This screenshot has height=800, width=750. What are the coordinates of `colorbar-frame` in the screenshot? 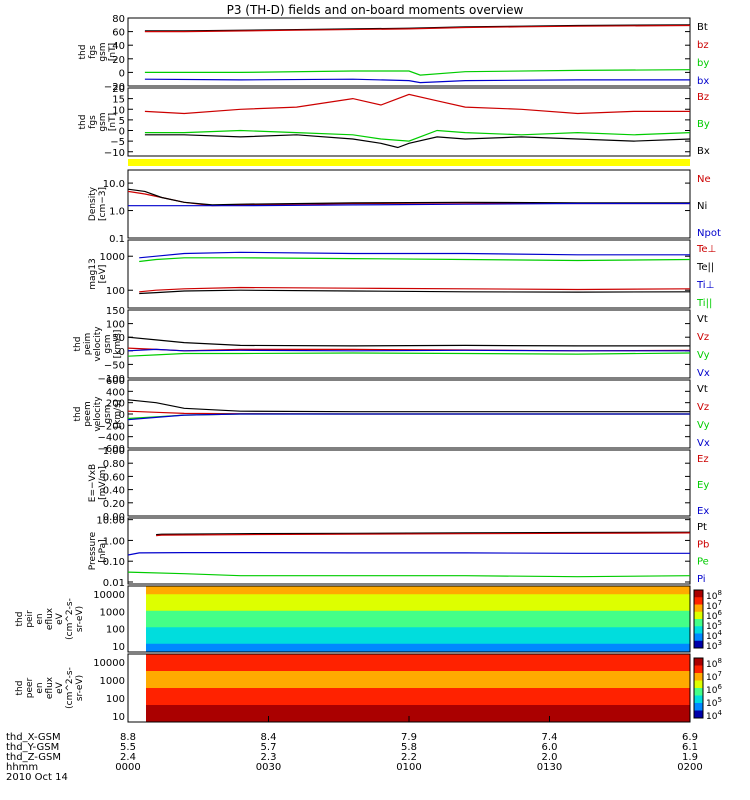 It's located at (698, 688).